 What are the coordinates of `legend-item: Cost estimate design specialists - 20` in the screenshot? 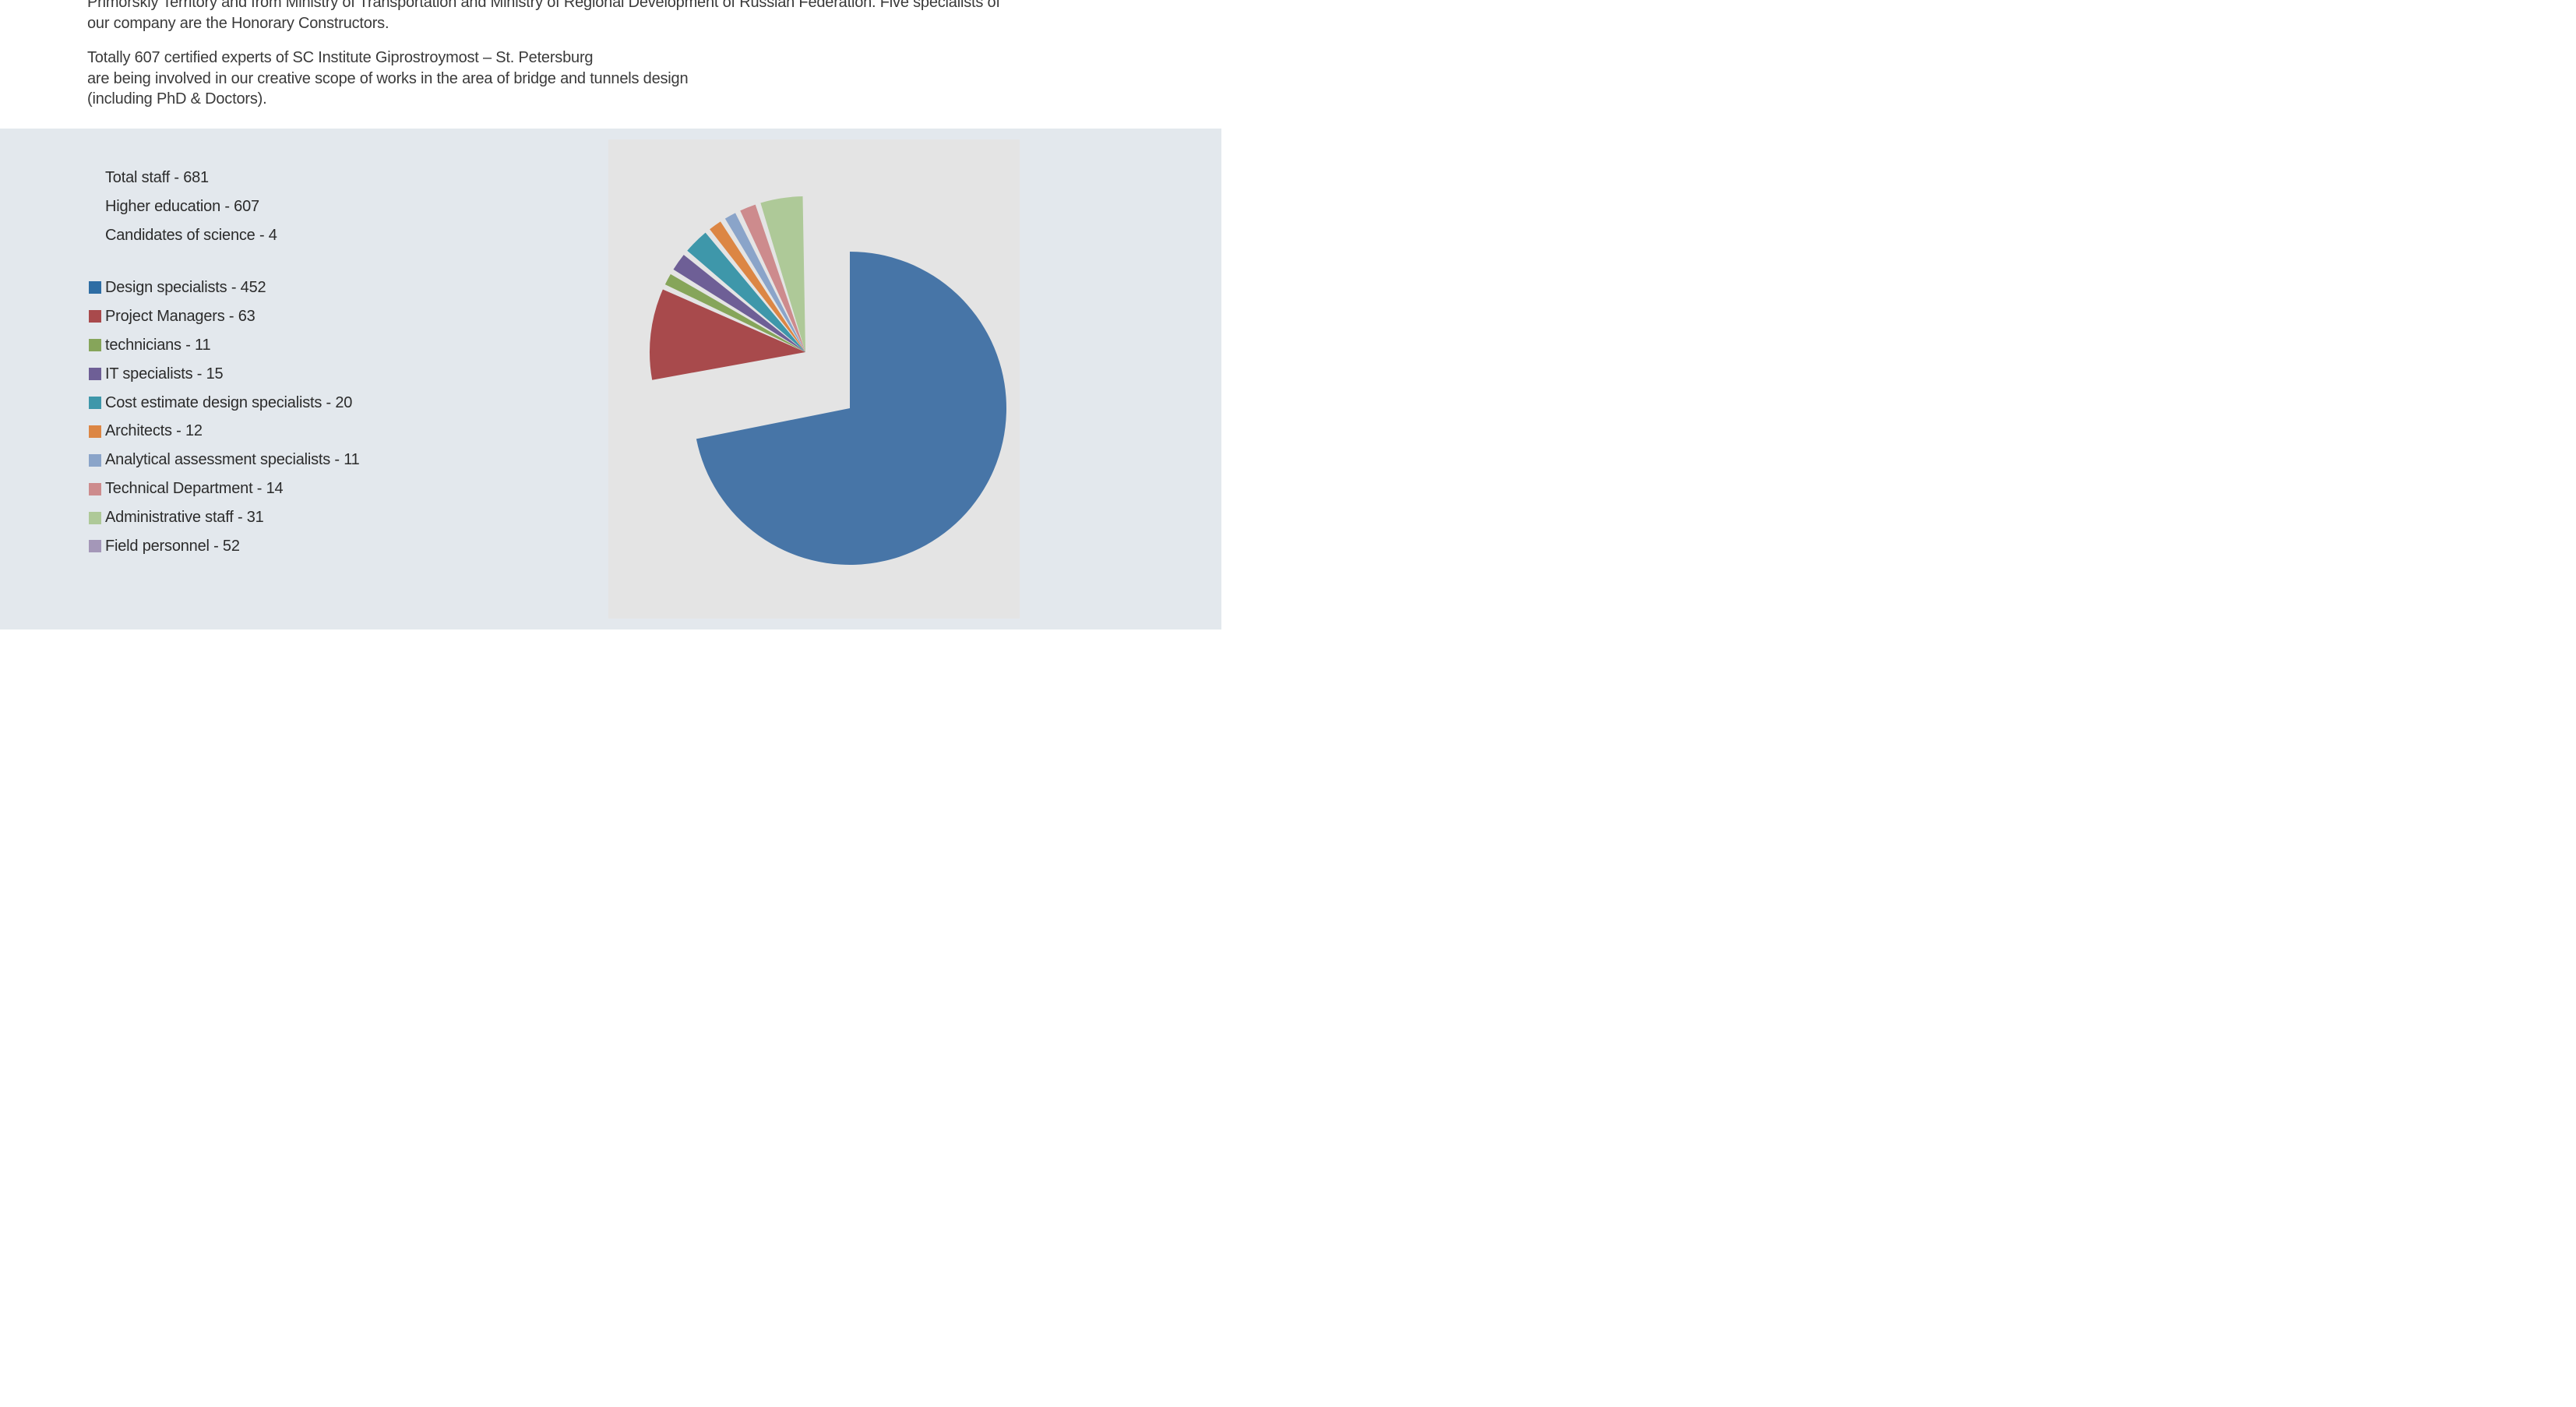 It's located at (224, 403).